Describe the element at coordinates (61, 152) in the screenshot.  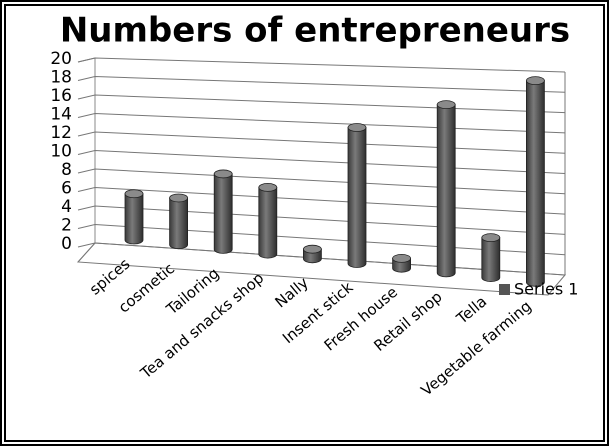
I see `y-tick-label: 10` at that location.